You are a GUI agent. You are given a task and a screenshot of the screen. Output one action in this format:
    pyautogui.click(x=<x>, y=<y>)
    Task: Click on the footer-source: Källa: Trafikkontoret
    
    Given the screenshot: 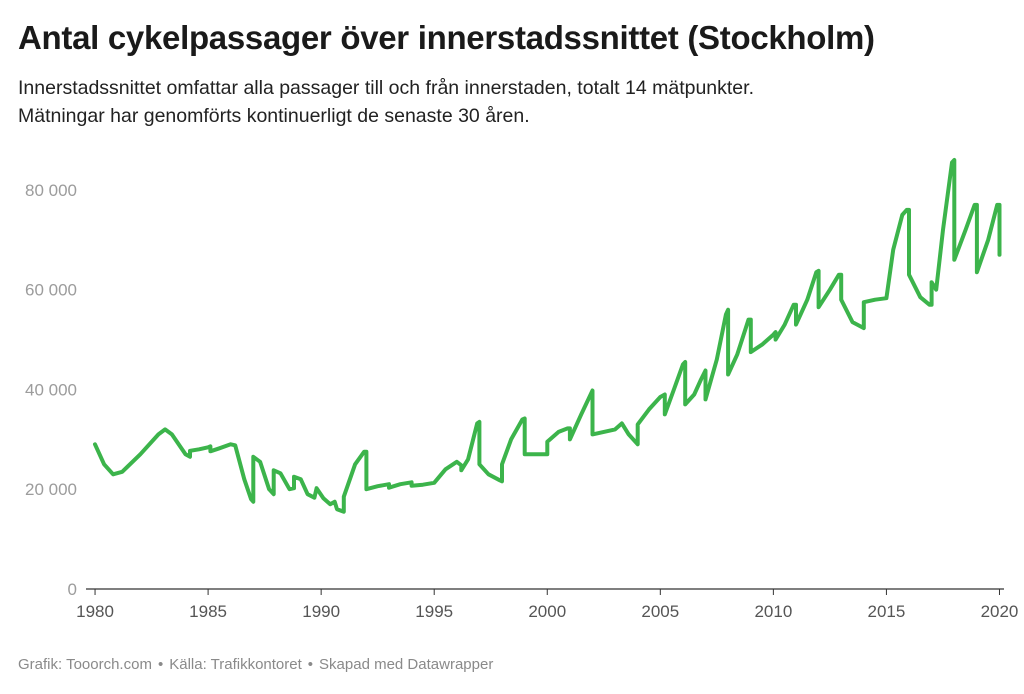 What is the action you would take?
    pyautogui.click(x=235, y=664)
    